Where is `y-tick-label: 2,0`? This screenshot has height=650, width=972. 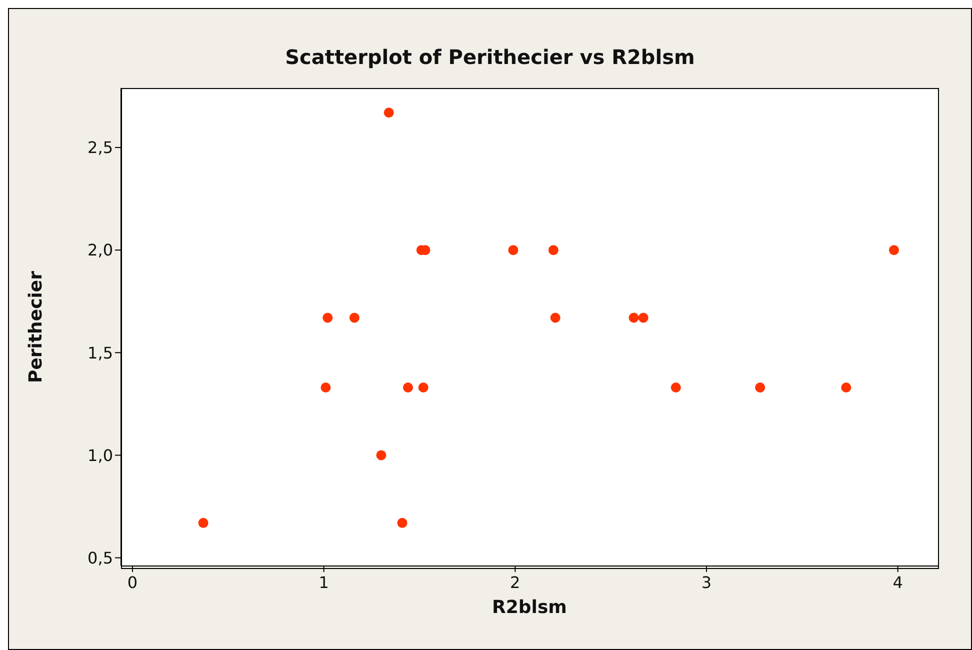 y-tick-label: 2,0 is located at coordinates (100, 250).